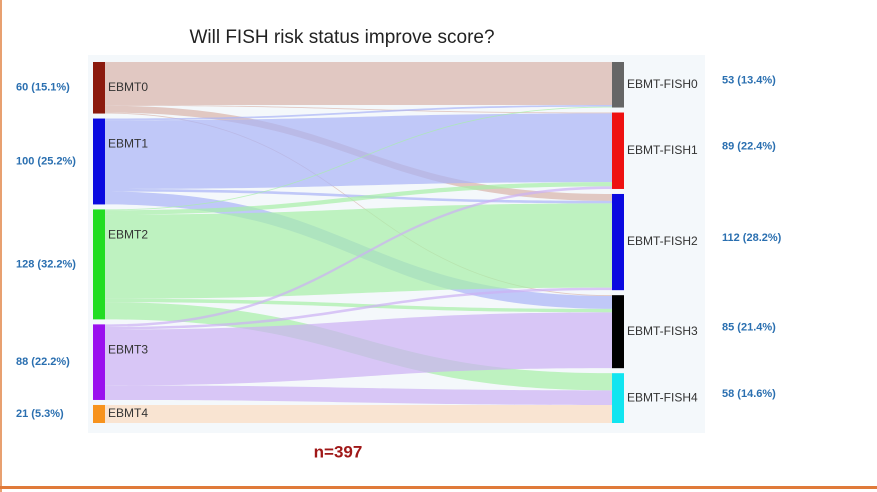 Image resolution: width=877 pixels, height=492 pixels. What do you see at coordinates (40, 414) in the screenshot?
I see `value-label: 21 (5.3%)` at bounding box center [40, 414].